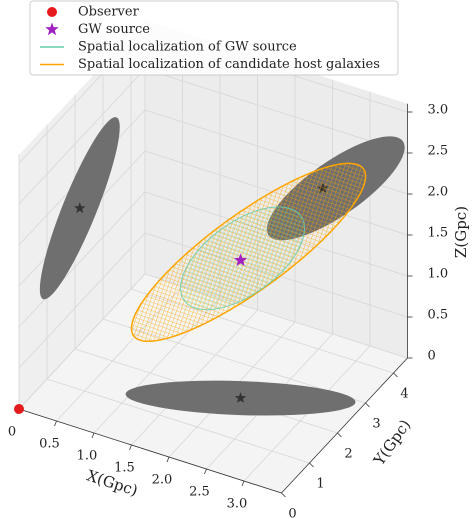  I want to click on y-tick-label: 4, so click(404, 394).